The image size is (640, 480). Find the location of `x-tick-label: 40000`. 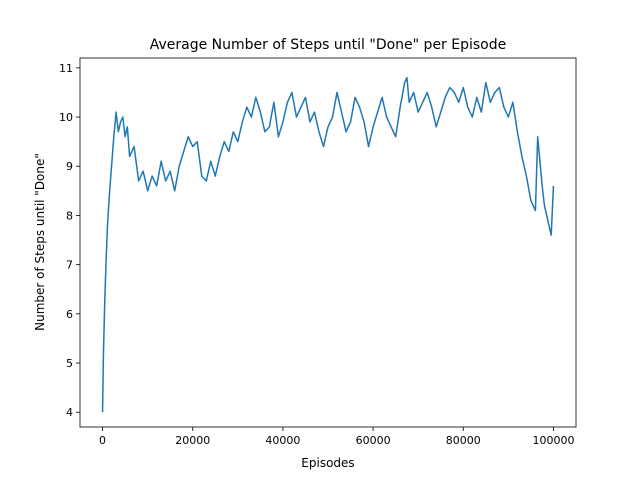

x-tick-label: 40000 is located at coordinates (282, 440).